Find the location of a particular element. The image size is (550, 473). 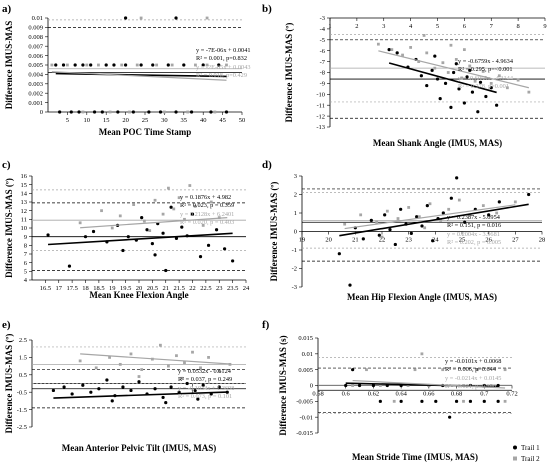

y-tick-label: -9 is located at coordinates (322, 84).